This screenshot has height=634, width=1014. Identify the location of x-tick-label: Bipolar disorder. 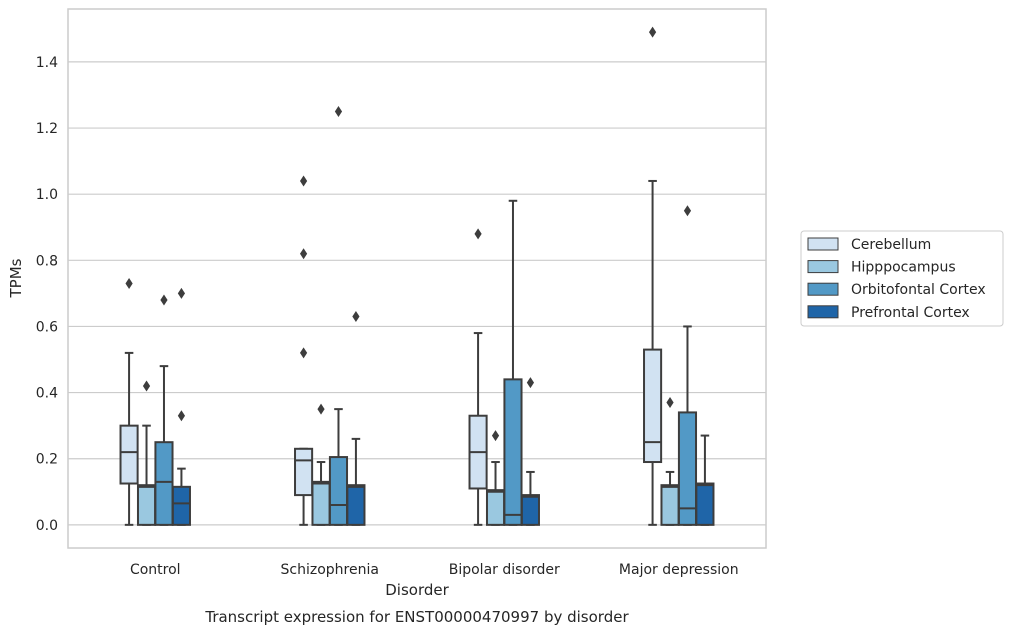
(504, 570).